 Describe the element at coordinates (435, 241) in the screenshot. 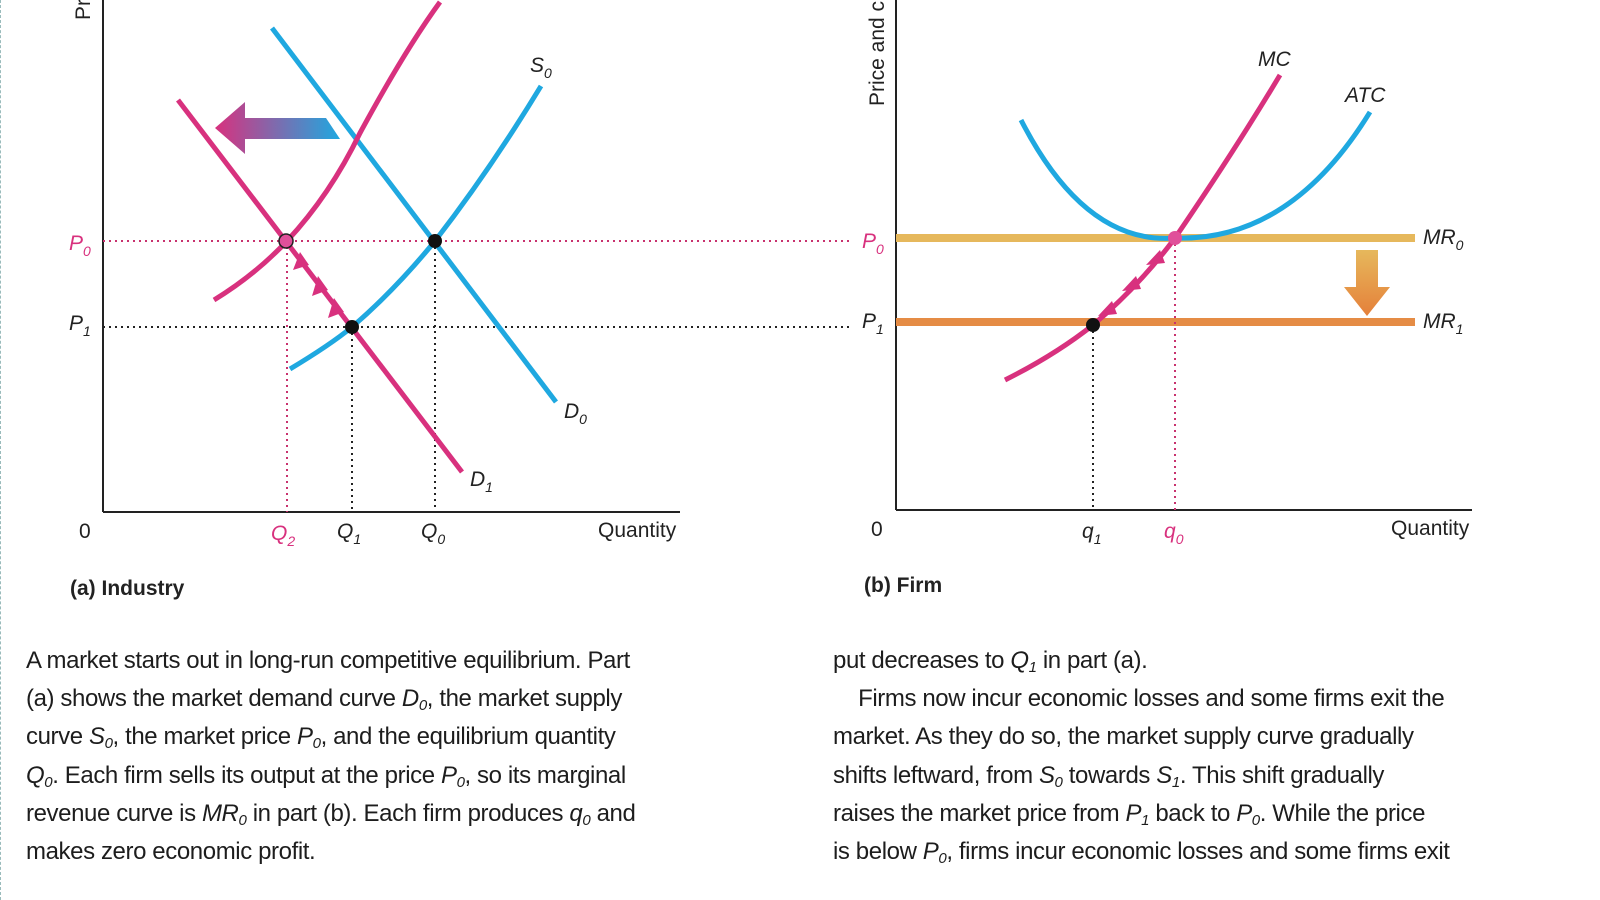

I see `equilibrium-point-q0` at that location.